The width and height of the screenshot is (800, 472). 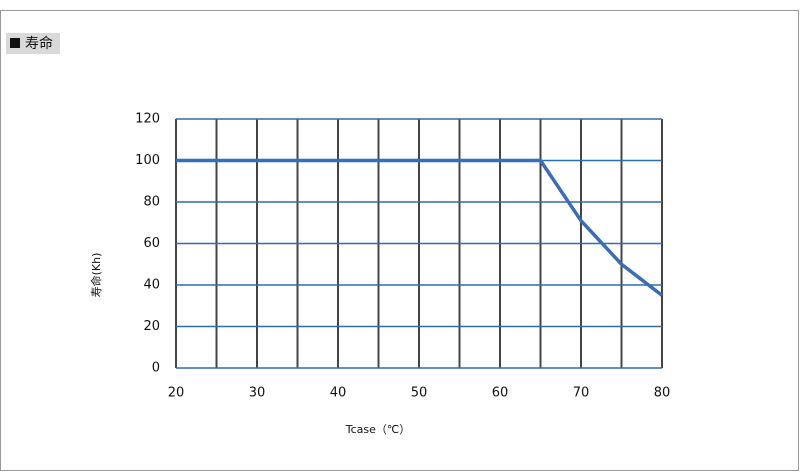 What do you see at coordinates (176, 393) in the screenshot?
I see `x-tick-label: 20` at bounding box center [176, 393].